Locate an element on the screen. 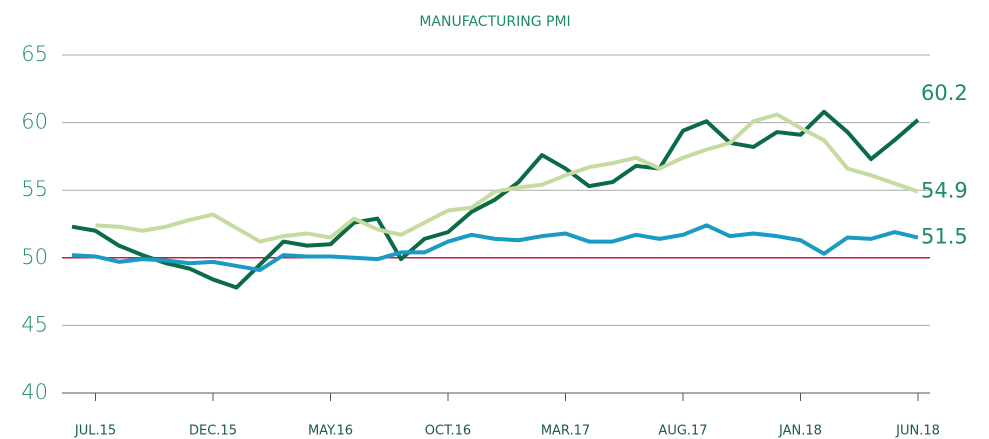 The image size is (989, 439). y-tick-label: 45 is located at coordinates (34, 324).